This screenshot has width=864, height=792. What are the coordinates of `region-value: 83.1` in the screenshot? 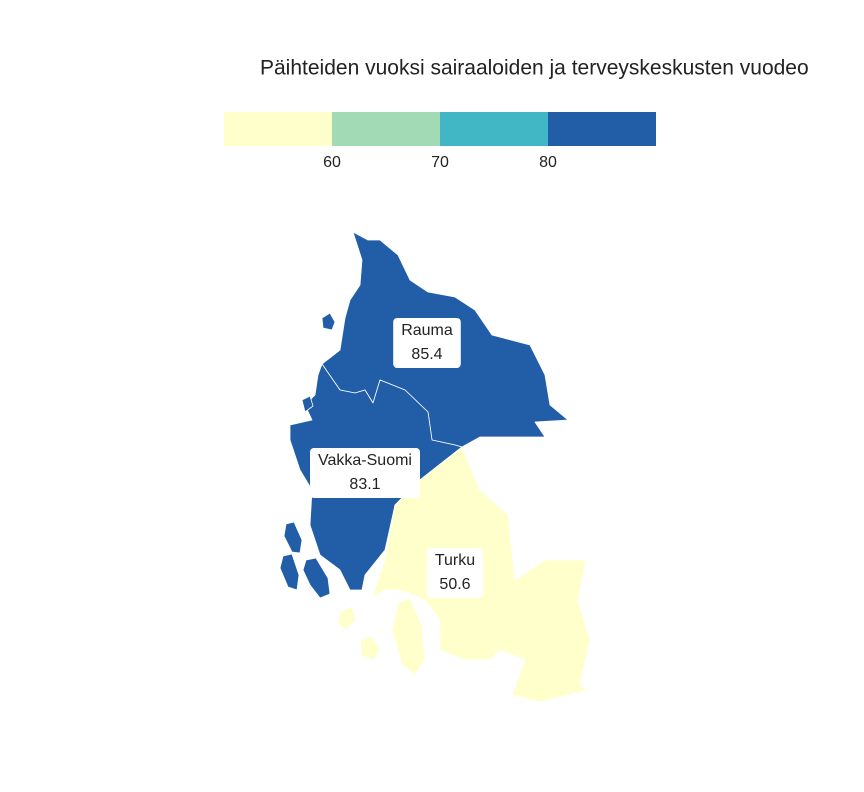 It's located at (364, 484).